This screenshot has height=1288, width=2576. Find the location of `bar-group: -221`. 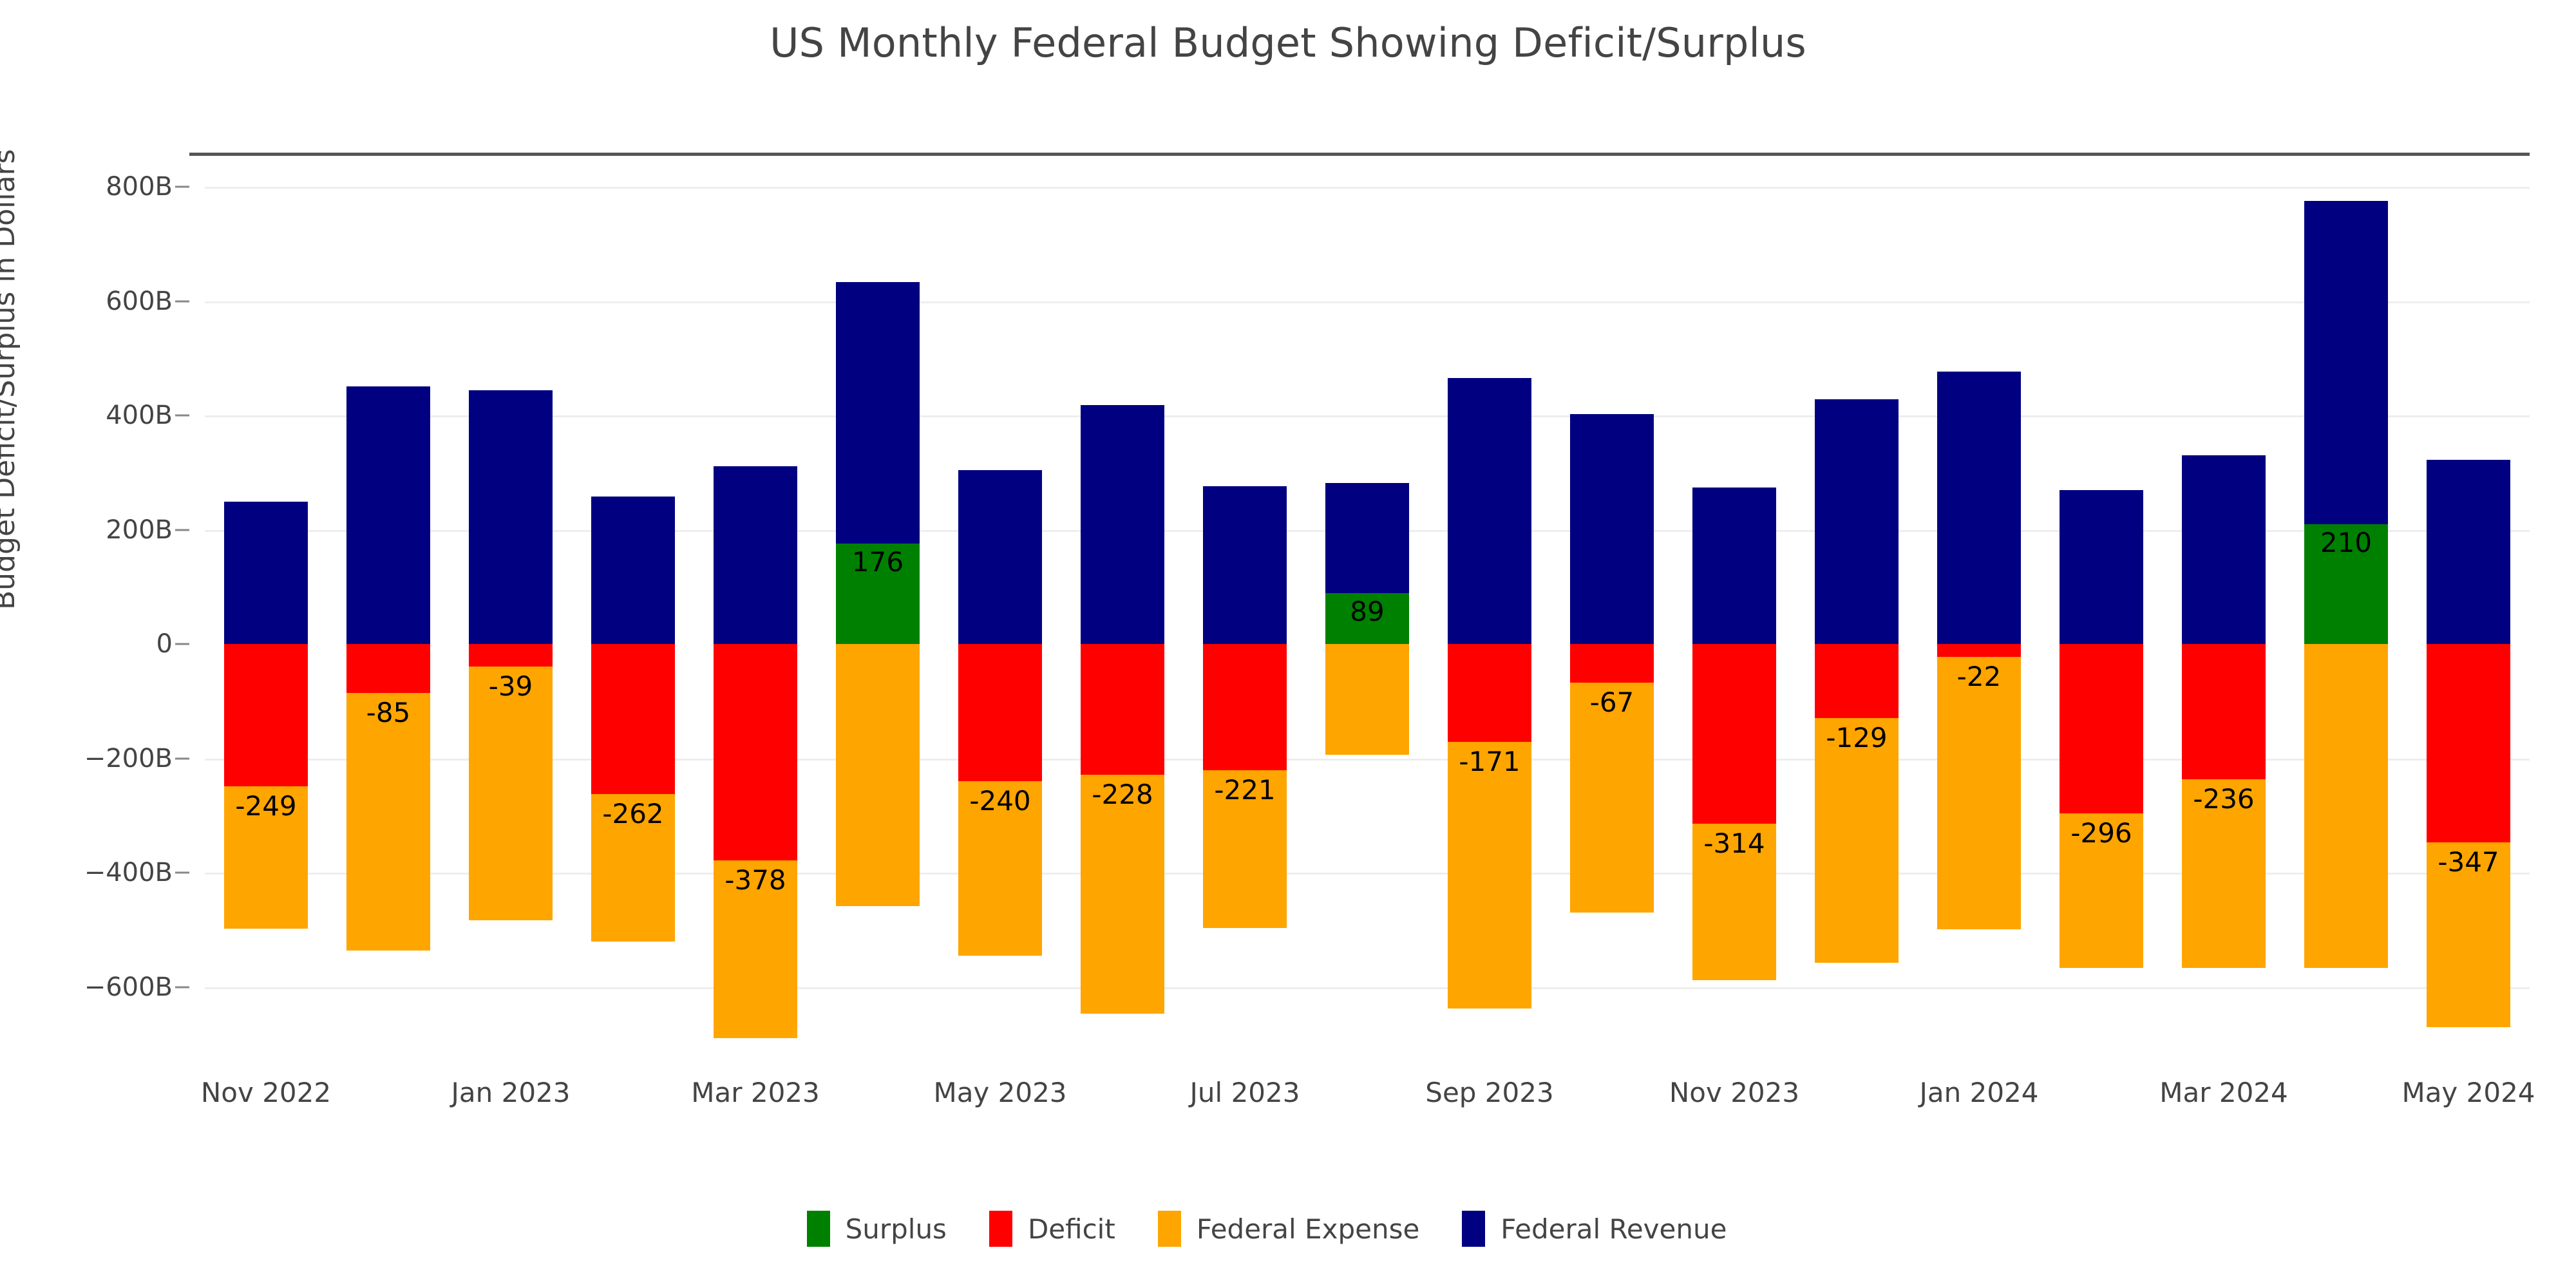

bar-group: -221 is located at coordinates (1245, 610).